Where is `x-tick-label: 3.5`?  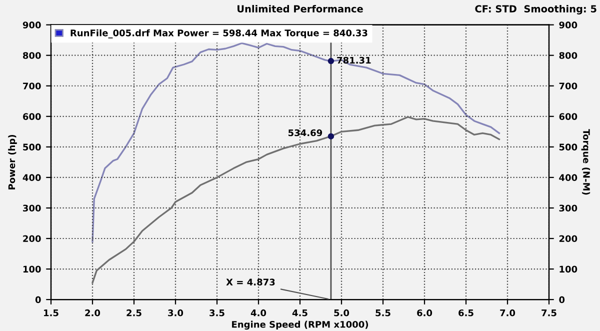 x-tick-label: 3.5 is located at coordinates (217, 312).